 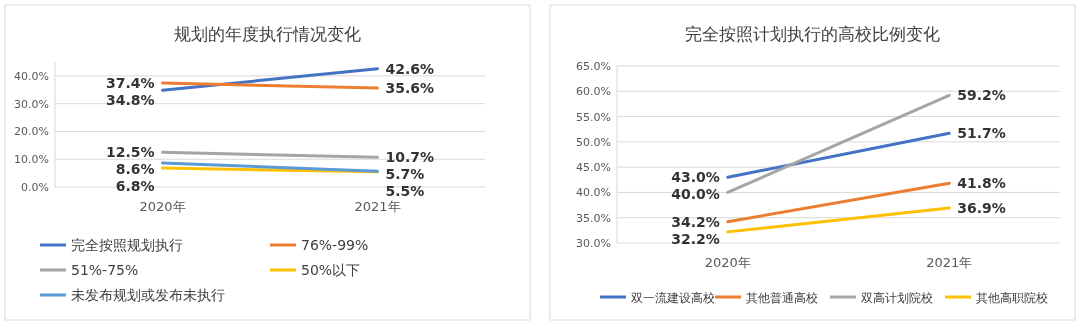 What do you see at coordinates (782, 298) in the screenshot?
I see `legend-label: 其他普通高校` at bounding box center [782, 298].